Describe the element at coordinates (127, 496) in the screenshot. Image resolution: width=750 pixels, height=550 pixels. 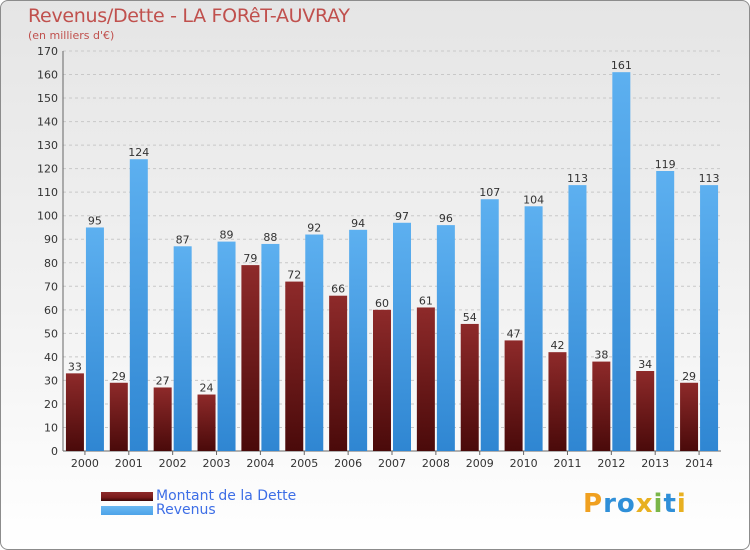
I see `legend-swatch-dette` at that location.